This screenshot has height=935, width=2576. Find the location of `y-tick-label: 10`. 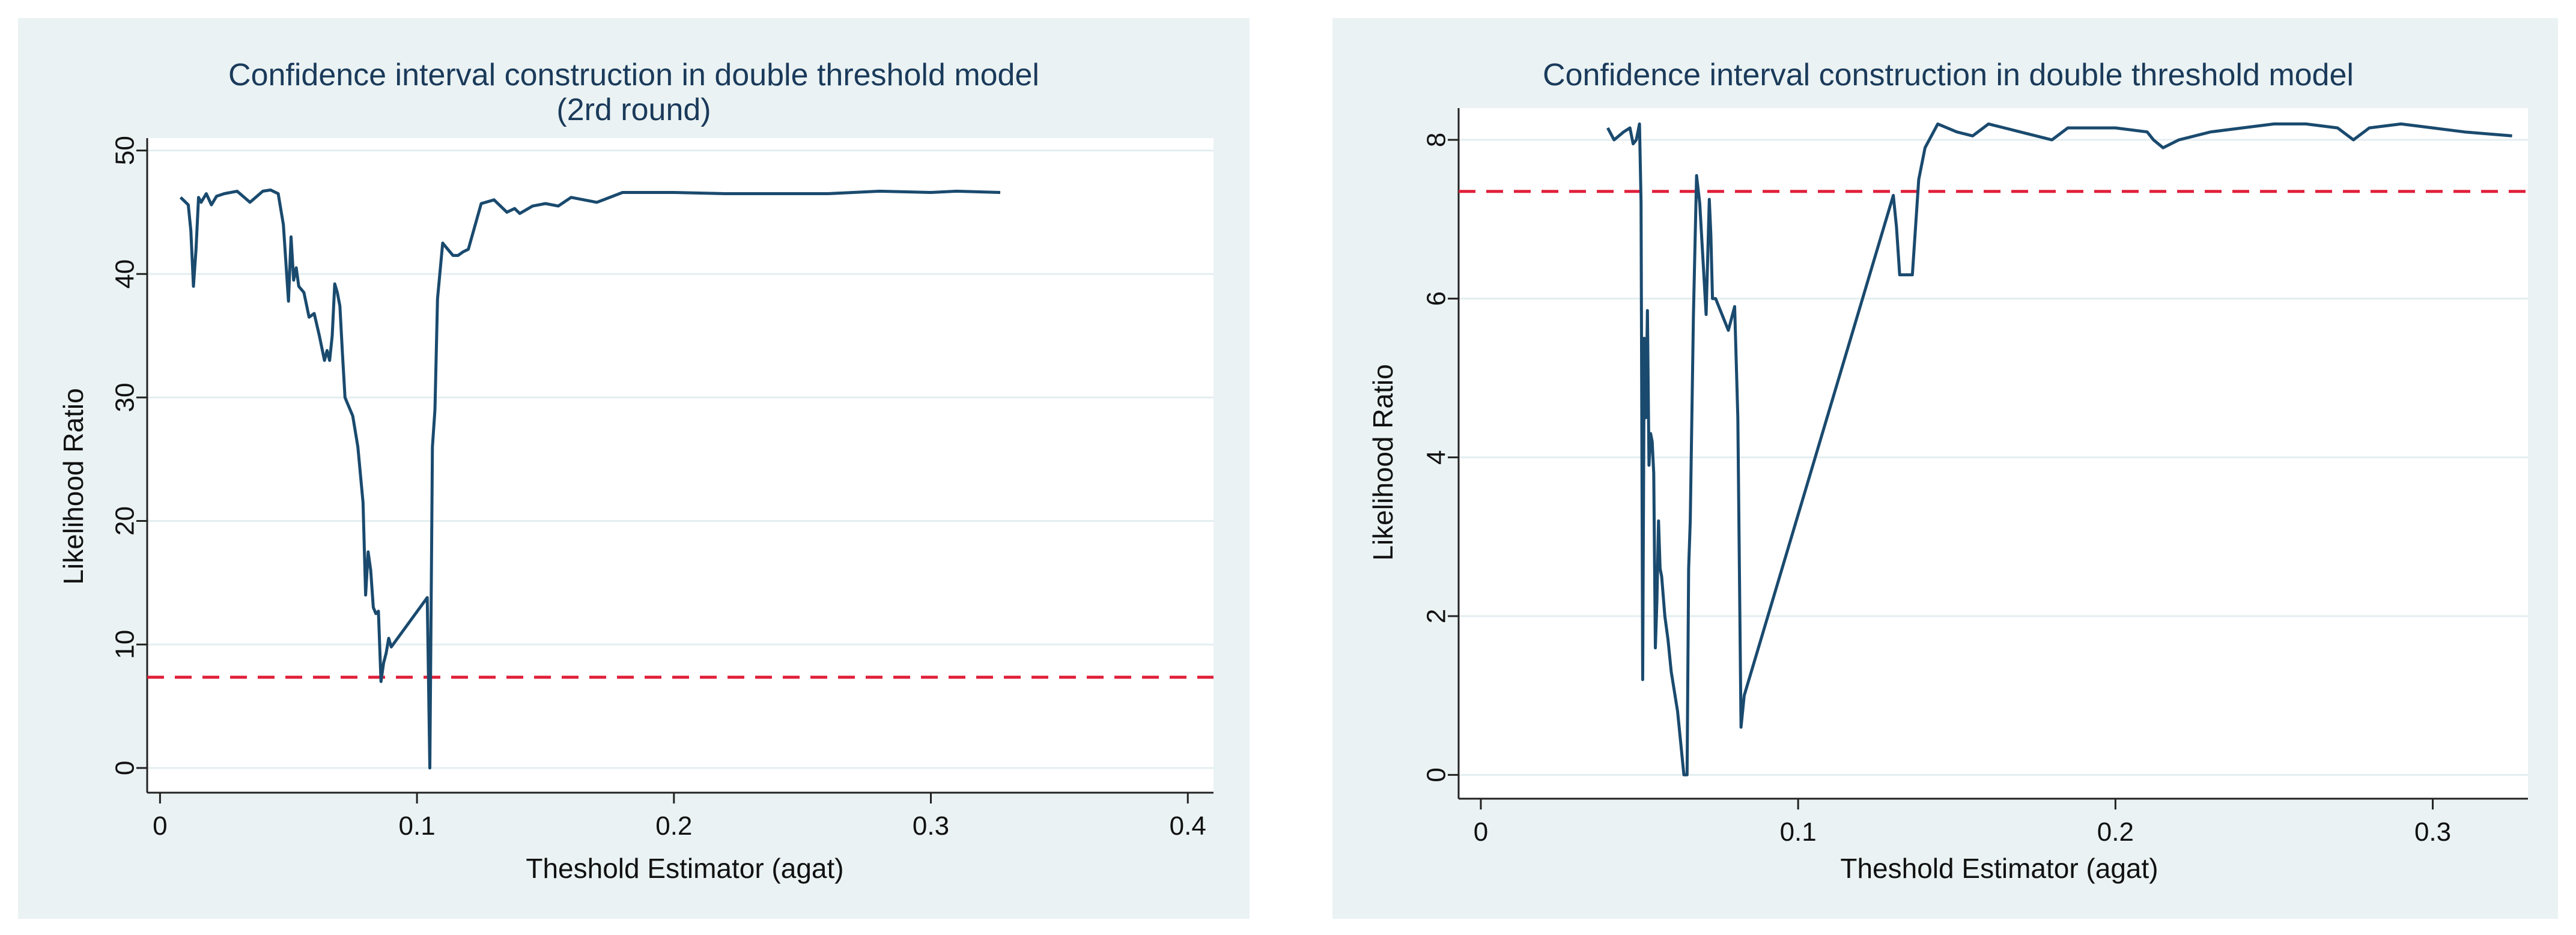

y-tick-label: 10 is located at coordinates (124, 644).